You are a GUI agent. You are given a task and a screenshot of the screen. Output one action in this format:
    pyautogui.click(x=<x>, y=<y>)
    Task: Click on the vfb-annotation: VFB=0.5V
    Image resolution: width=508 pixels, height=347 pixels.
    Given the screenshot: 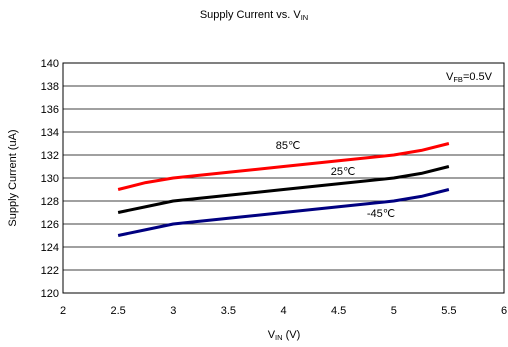 What is the action you would take?
    pyautogui.click(x=469, y=77)
    